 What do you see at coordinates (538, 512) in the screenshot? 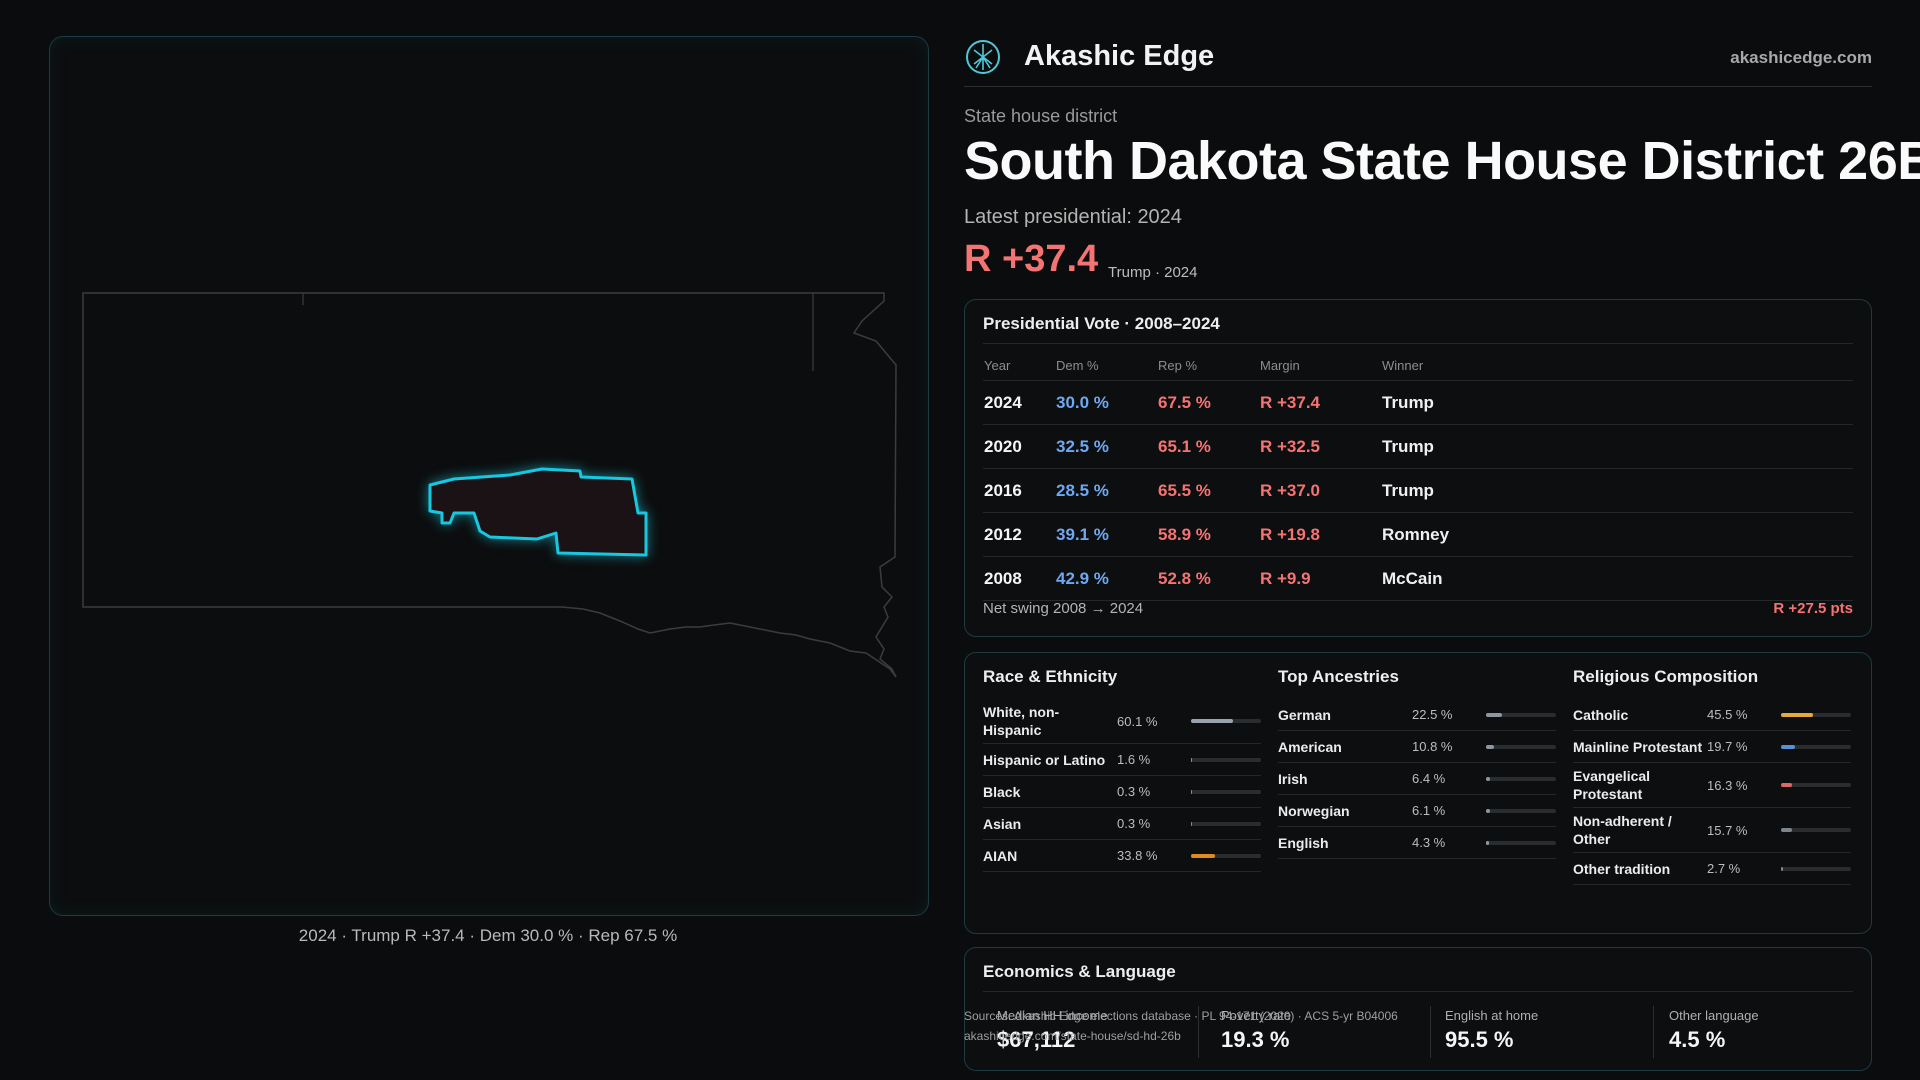
I see `district-outline` at bounding box center [538, 512].